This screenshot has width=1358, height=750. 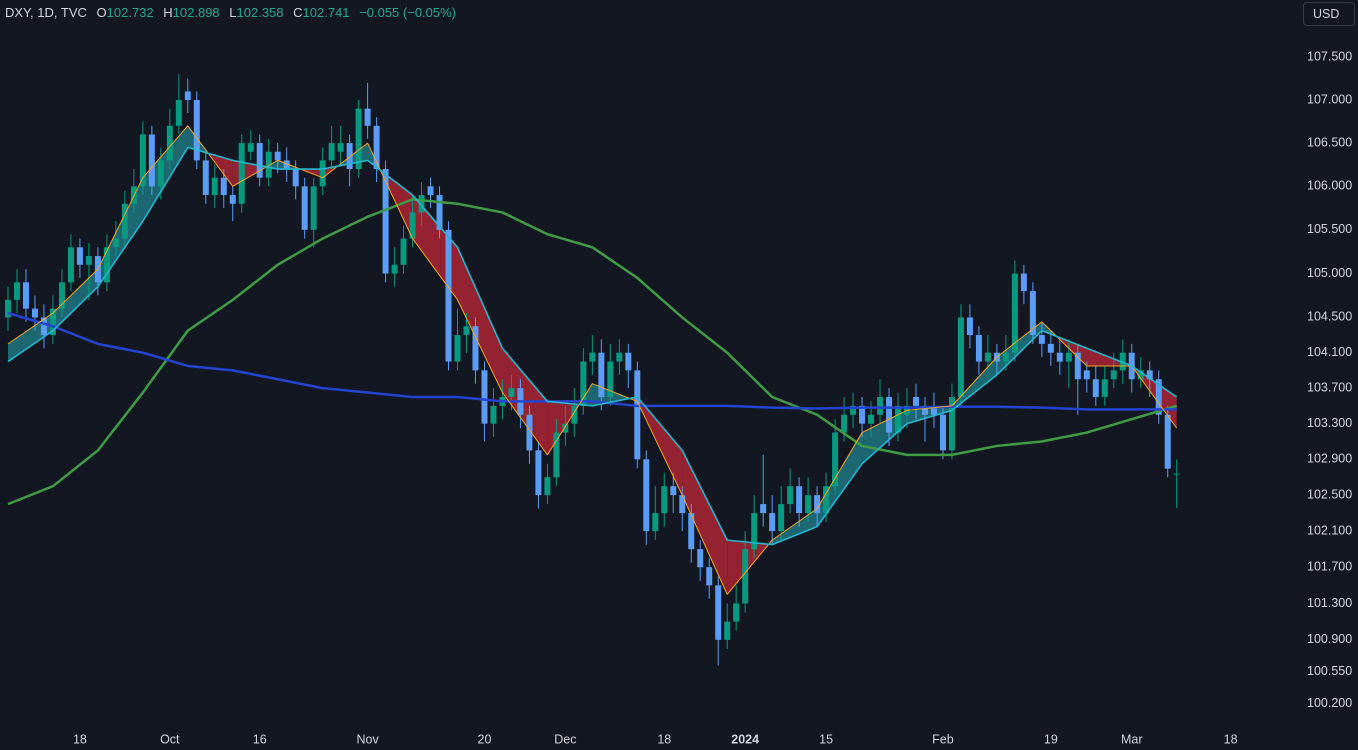 What do you see at coordinates (1329, 639) in the screenshot?
I see `y-tick-label: 100.900` at bounding box center [1329, 639].